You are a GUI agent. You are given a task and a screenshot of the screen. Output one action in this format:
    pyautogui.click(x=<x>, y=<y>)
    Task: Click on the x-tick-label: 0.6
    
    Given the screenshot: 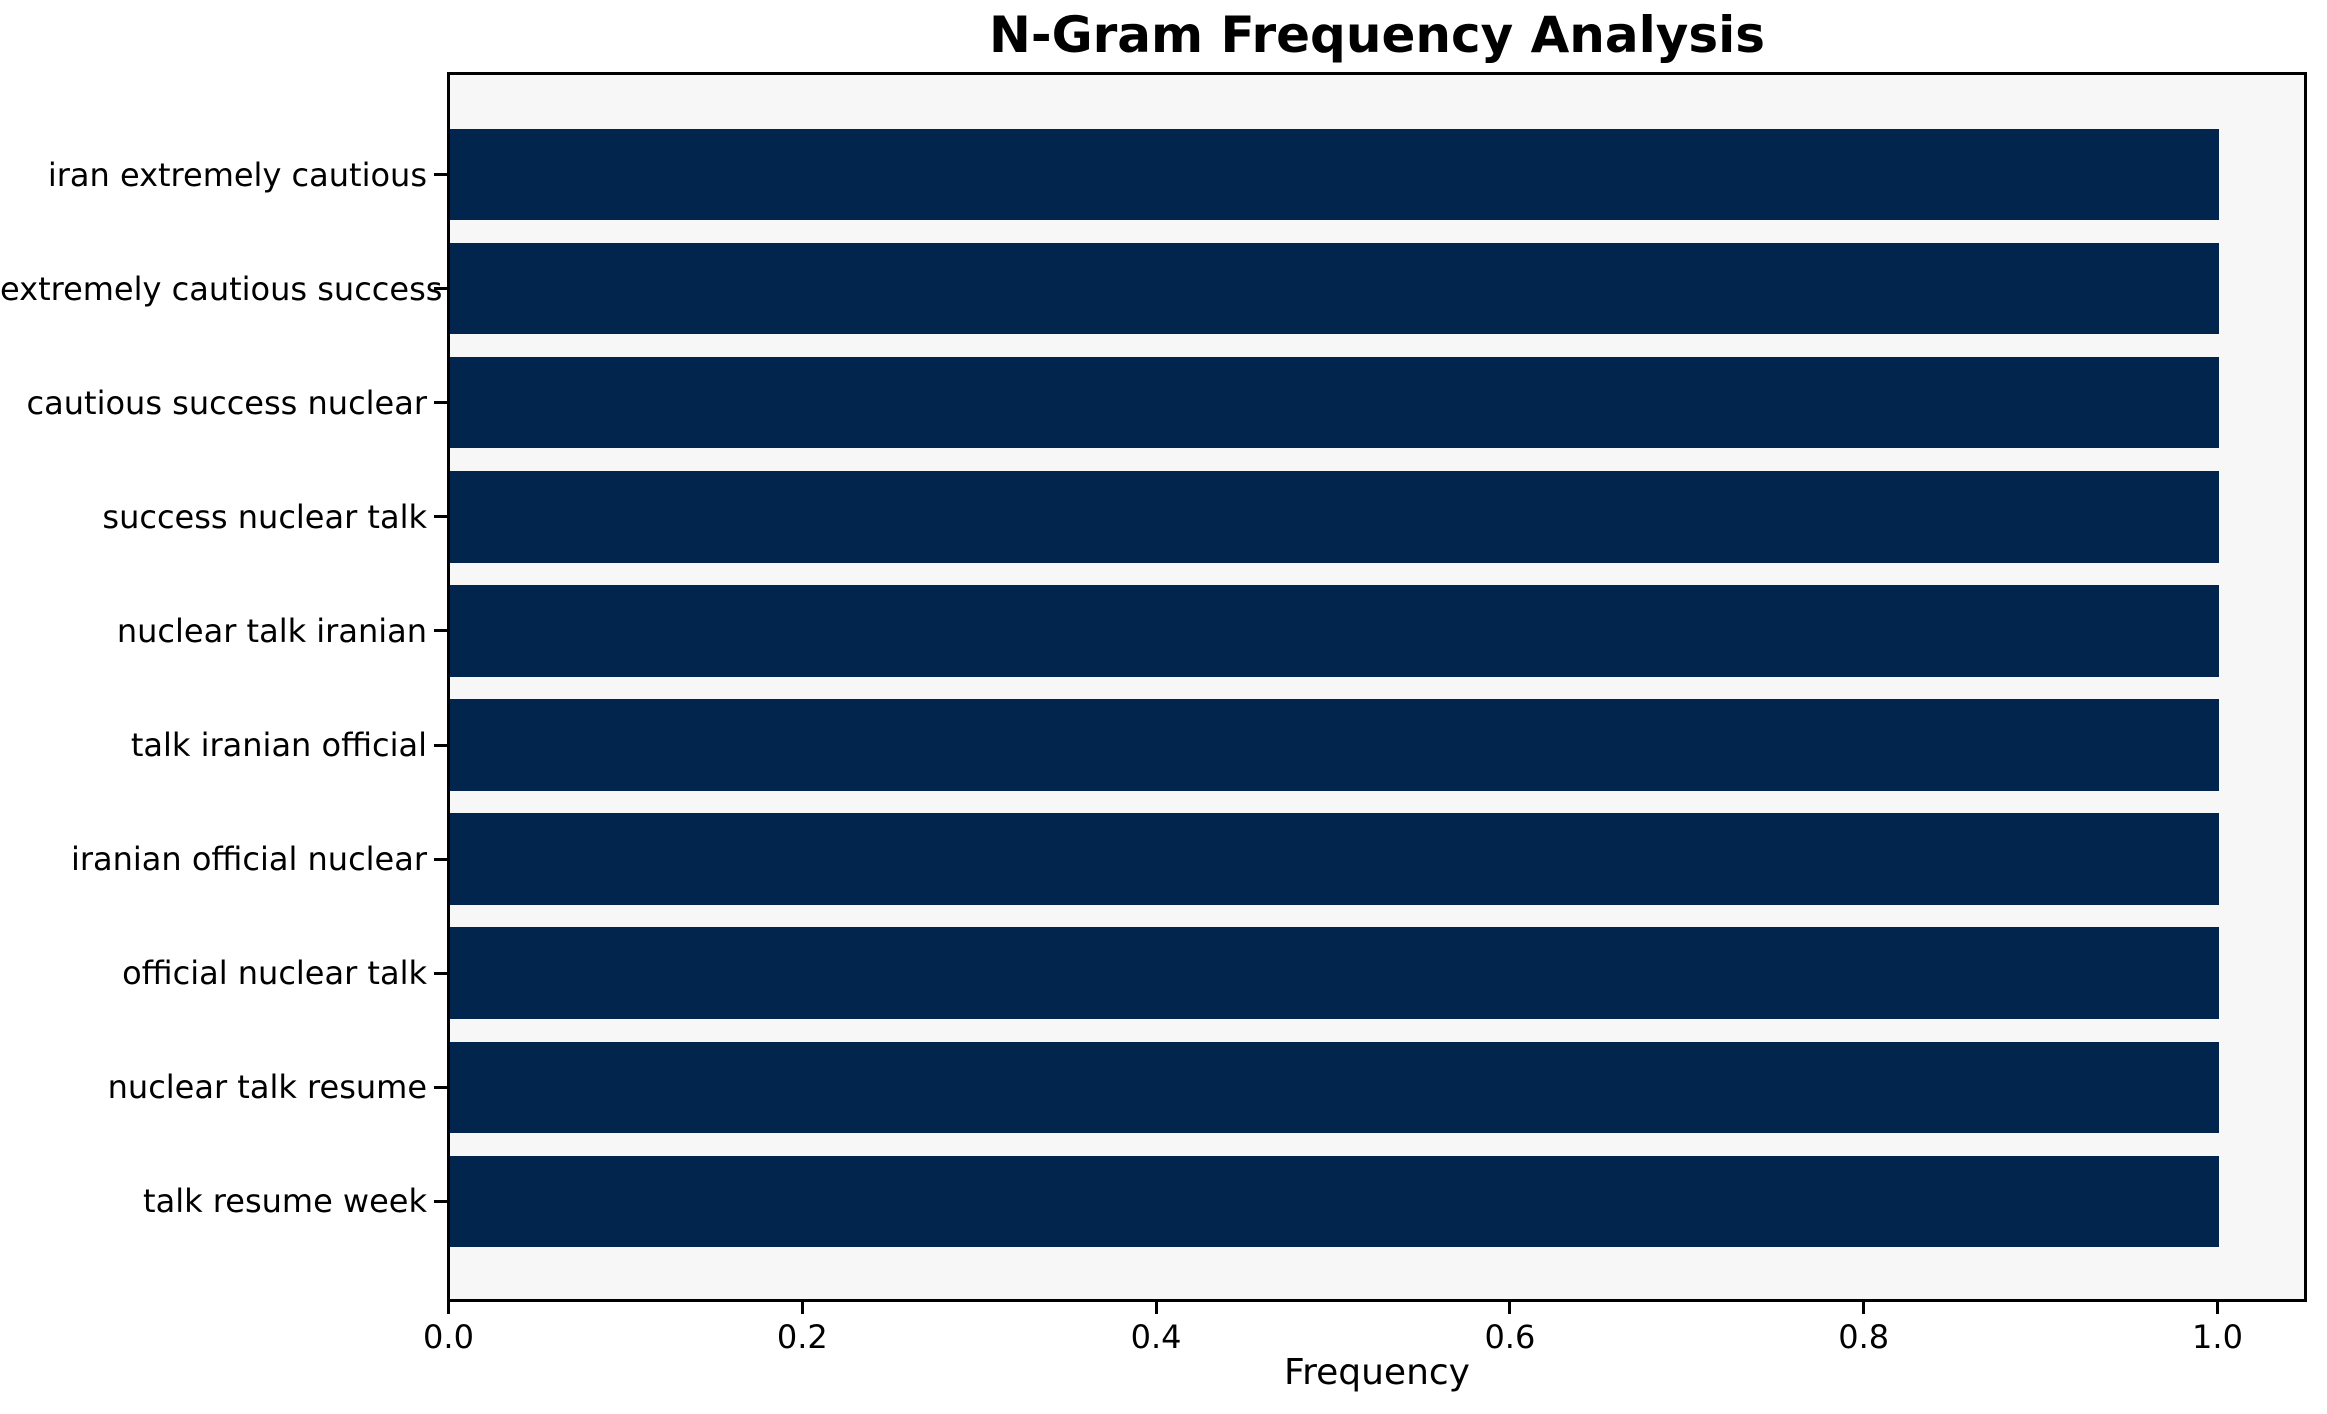 What is the action you would take?
    pyautogui.click(x=1510, y=1337)
    